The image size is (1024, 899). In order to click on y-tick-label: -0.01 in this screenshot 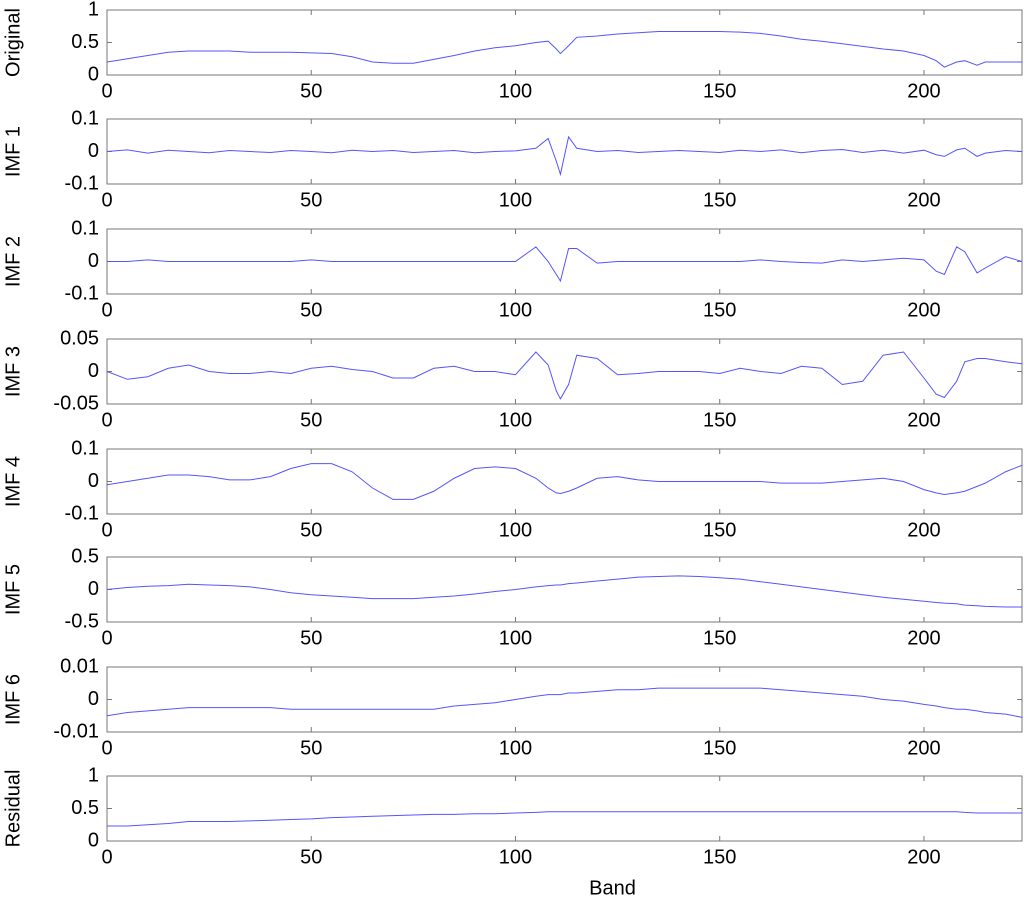, I will do `click(76, 731)`.